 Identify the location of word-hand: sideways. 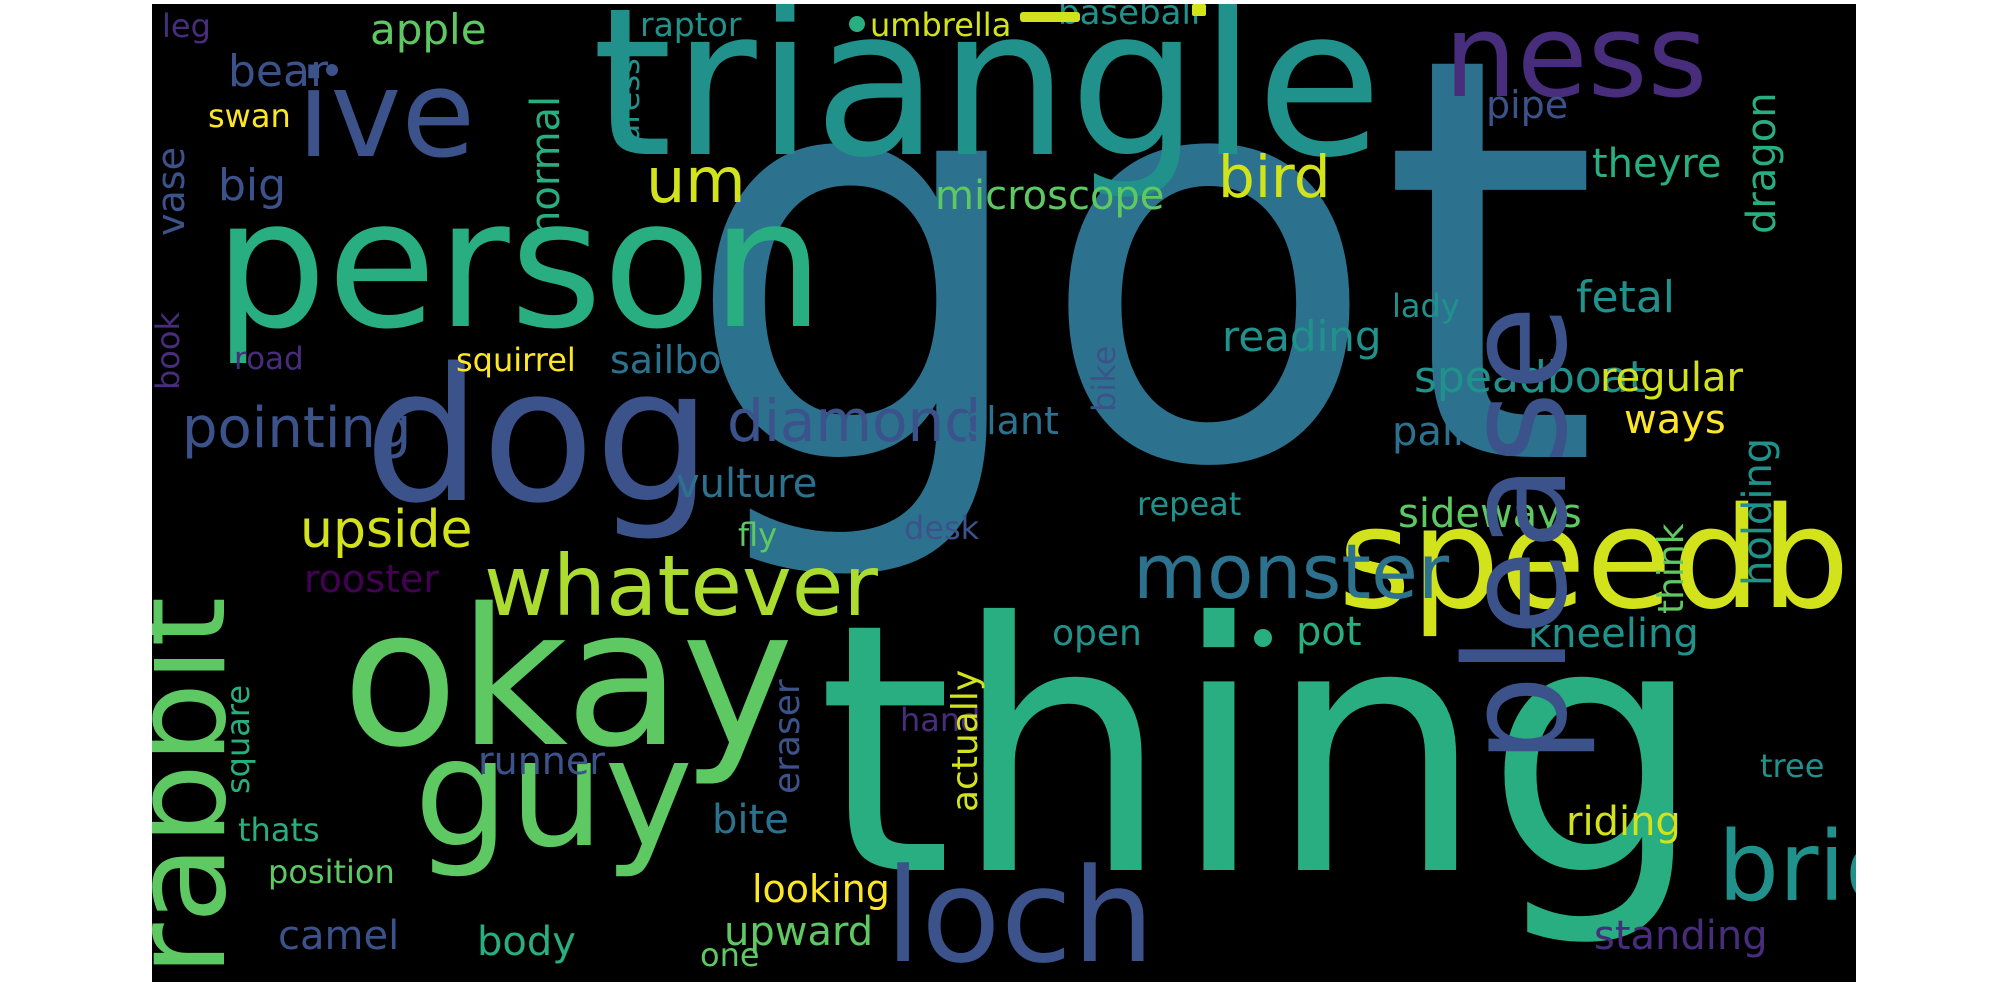
(1490, 514).